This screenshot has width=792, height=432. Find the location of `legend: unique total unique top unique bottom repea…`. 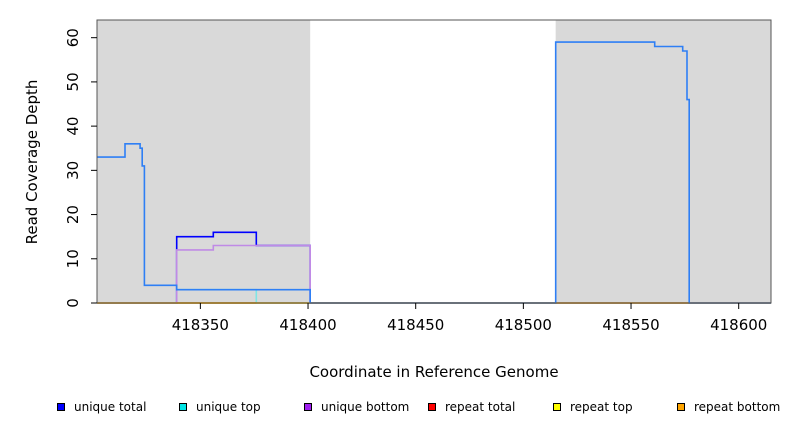

legend: unique total unique top unique bottom repea… is located at coordinates (396, 410).